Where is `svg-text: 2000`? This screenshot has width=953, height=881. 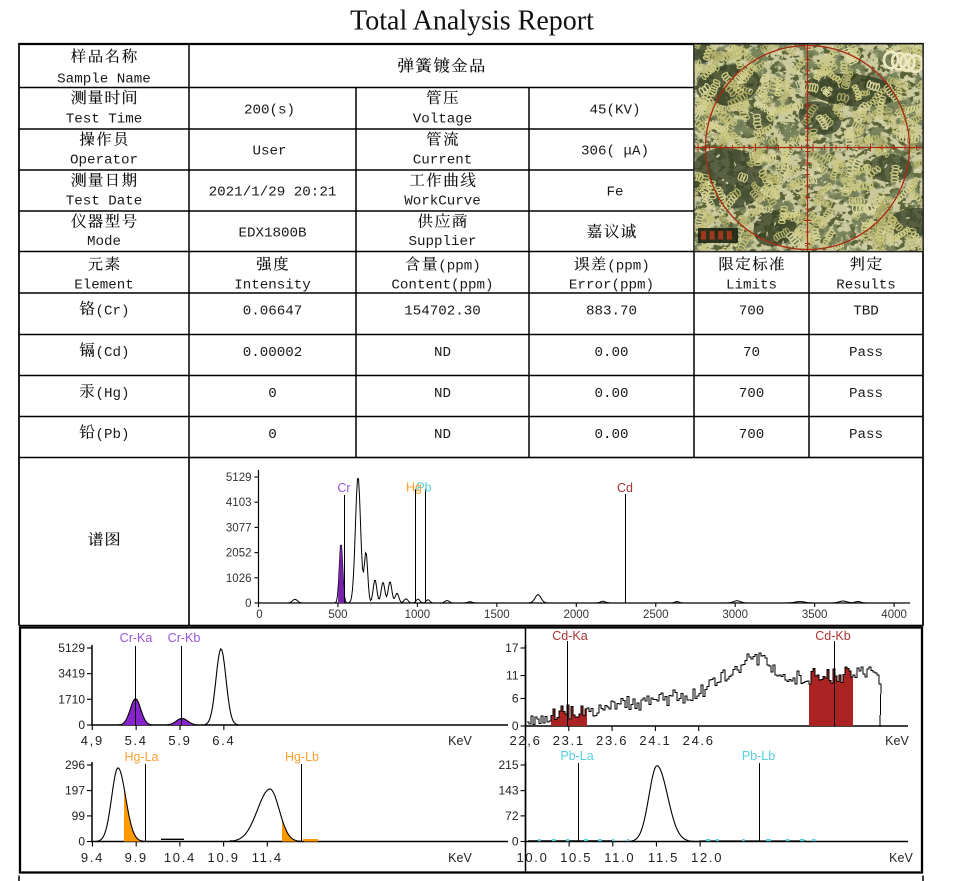
svg-text: 2000 is located at coordinates (577, 615).